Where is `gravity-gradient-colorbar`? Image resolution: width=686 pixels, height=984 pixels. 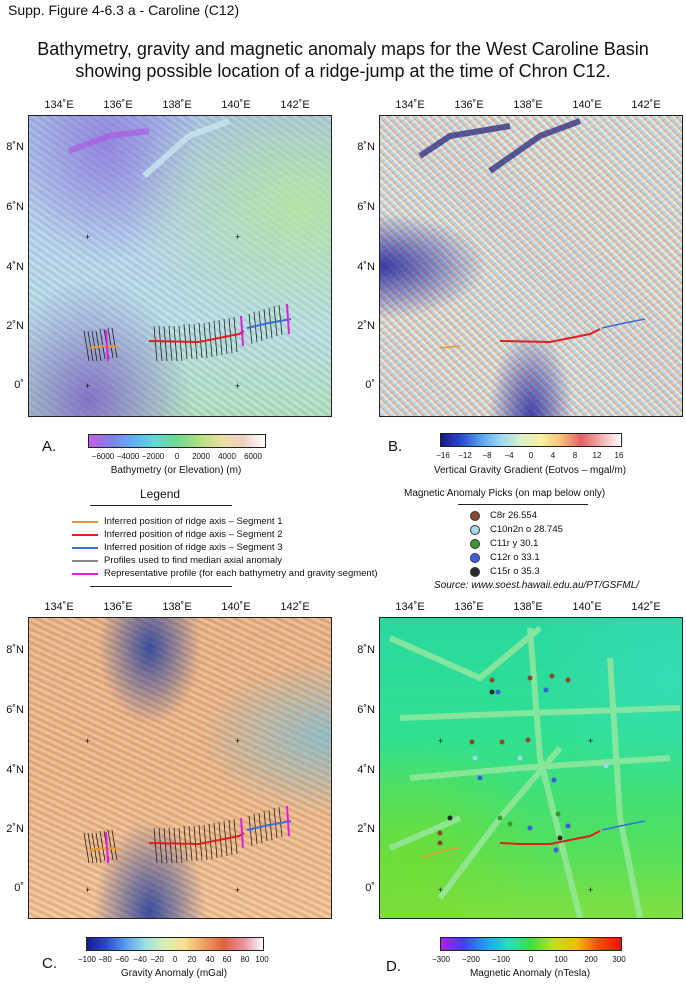 gravity-gradient-colorbar is located at coordinates (531, 440).